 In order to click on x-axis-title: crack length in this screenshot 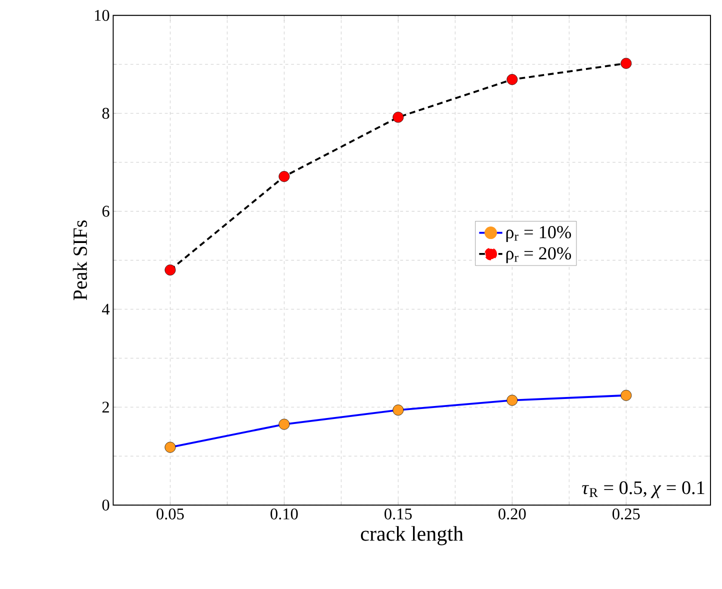, I will do `click(412, 536)`.